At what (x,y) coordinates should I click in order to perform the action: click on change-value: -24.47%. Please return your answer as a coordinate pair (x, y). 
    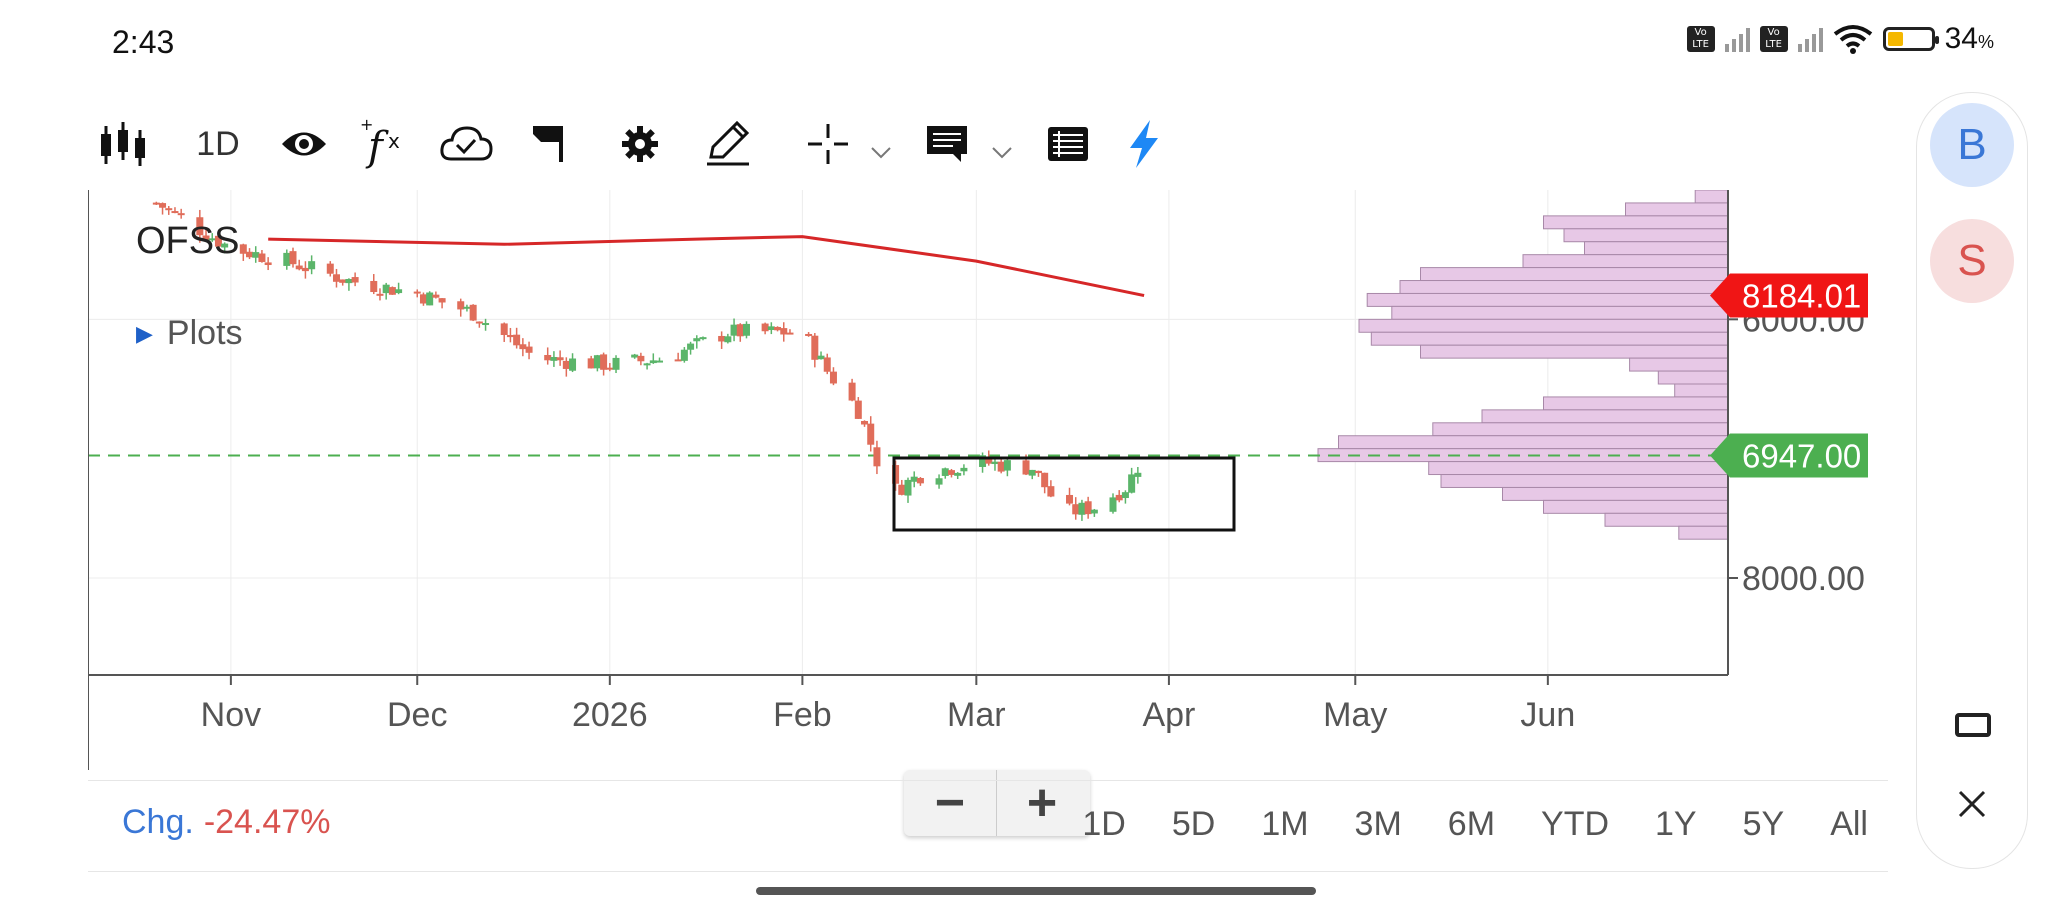
    Looking at the image, I should click on (267, 822).